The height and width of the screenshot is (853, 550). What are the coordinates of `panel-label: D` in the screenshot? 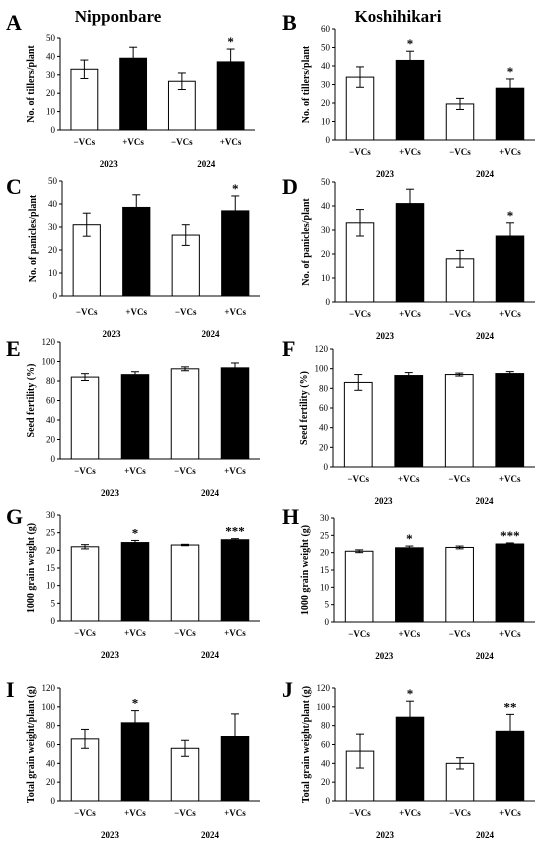 It's located at (290, 186).